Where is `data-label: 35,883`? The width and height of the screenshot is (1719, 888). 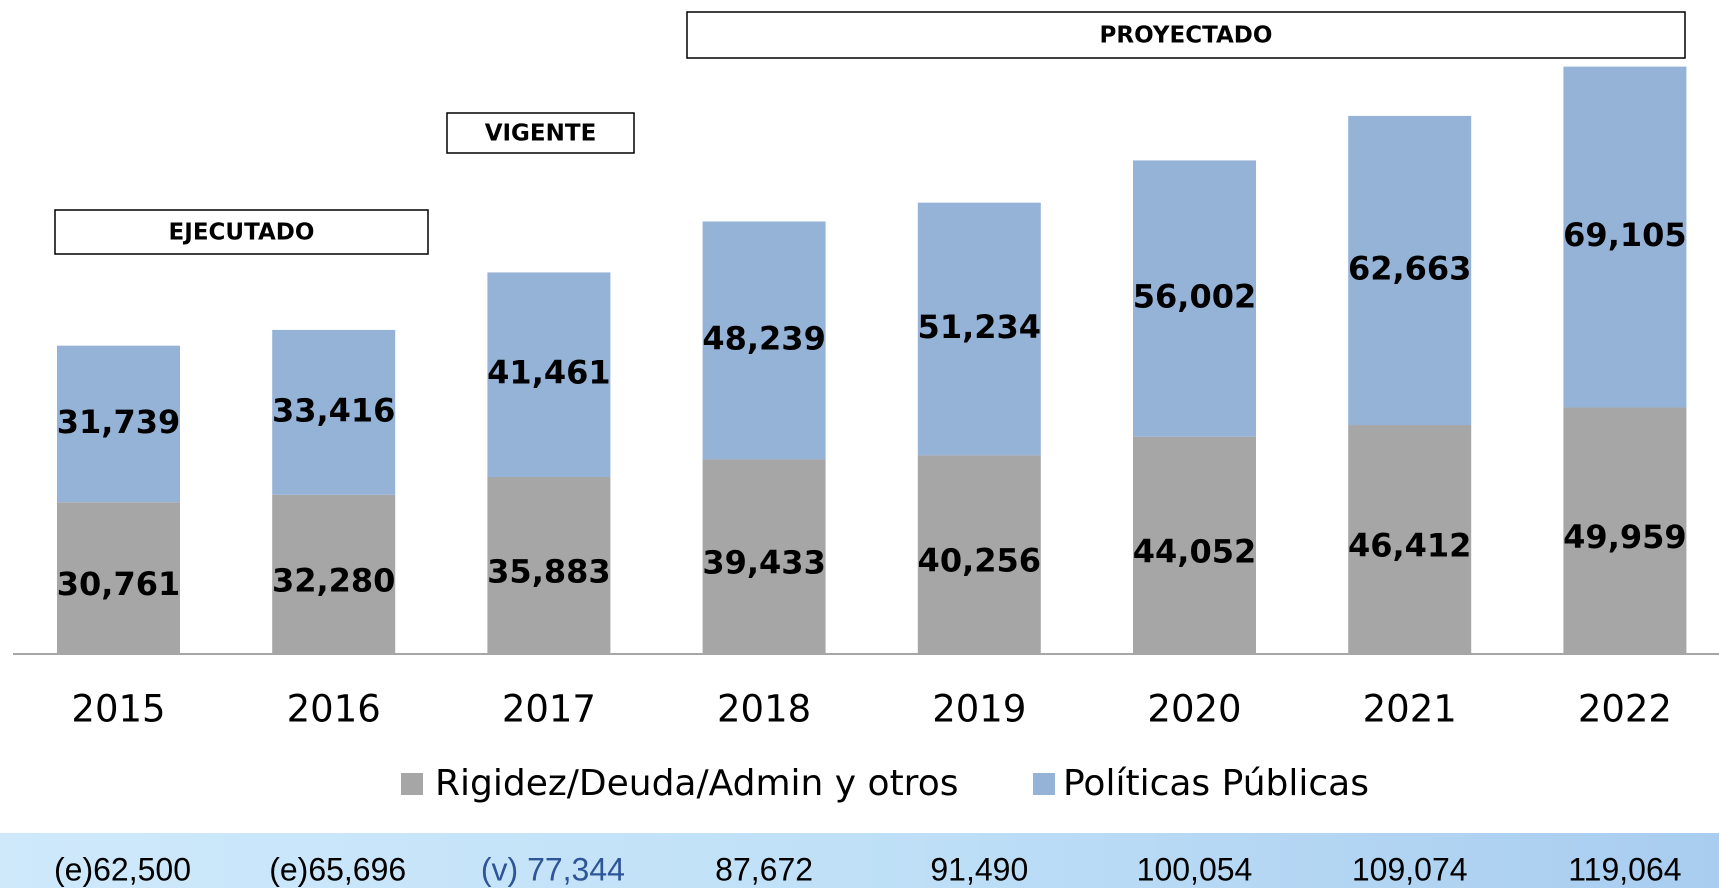
data-label: 35,883 is located at coordinates (548, 571).